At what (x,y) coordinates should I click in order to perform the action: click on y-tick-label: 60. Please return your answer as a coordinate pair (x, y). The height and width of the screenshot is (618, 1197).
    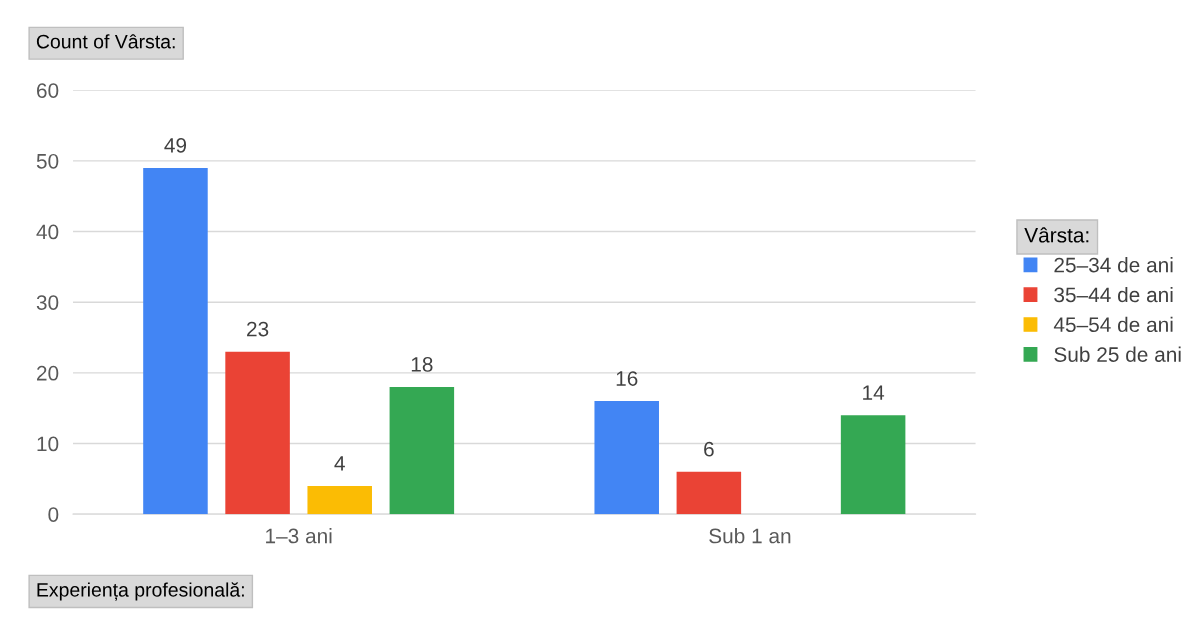
    Looking at the image, I should click on (48, 90).